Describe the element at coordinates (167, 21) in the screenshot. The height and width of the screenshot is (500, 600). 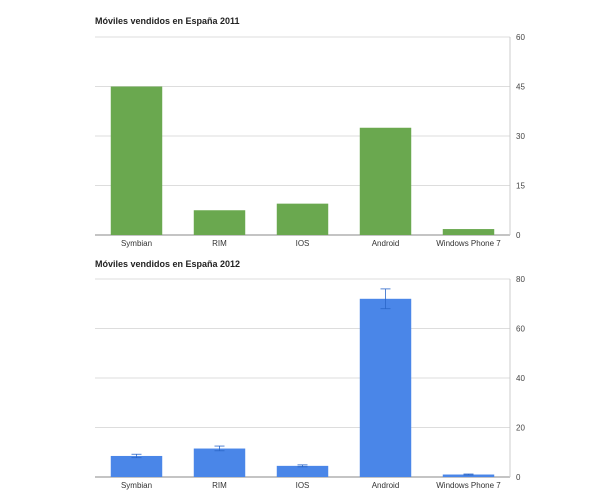
I see `chart-title-2011: Móviles vendidos en España 2011` at that location.